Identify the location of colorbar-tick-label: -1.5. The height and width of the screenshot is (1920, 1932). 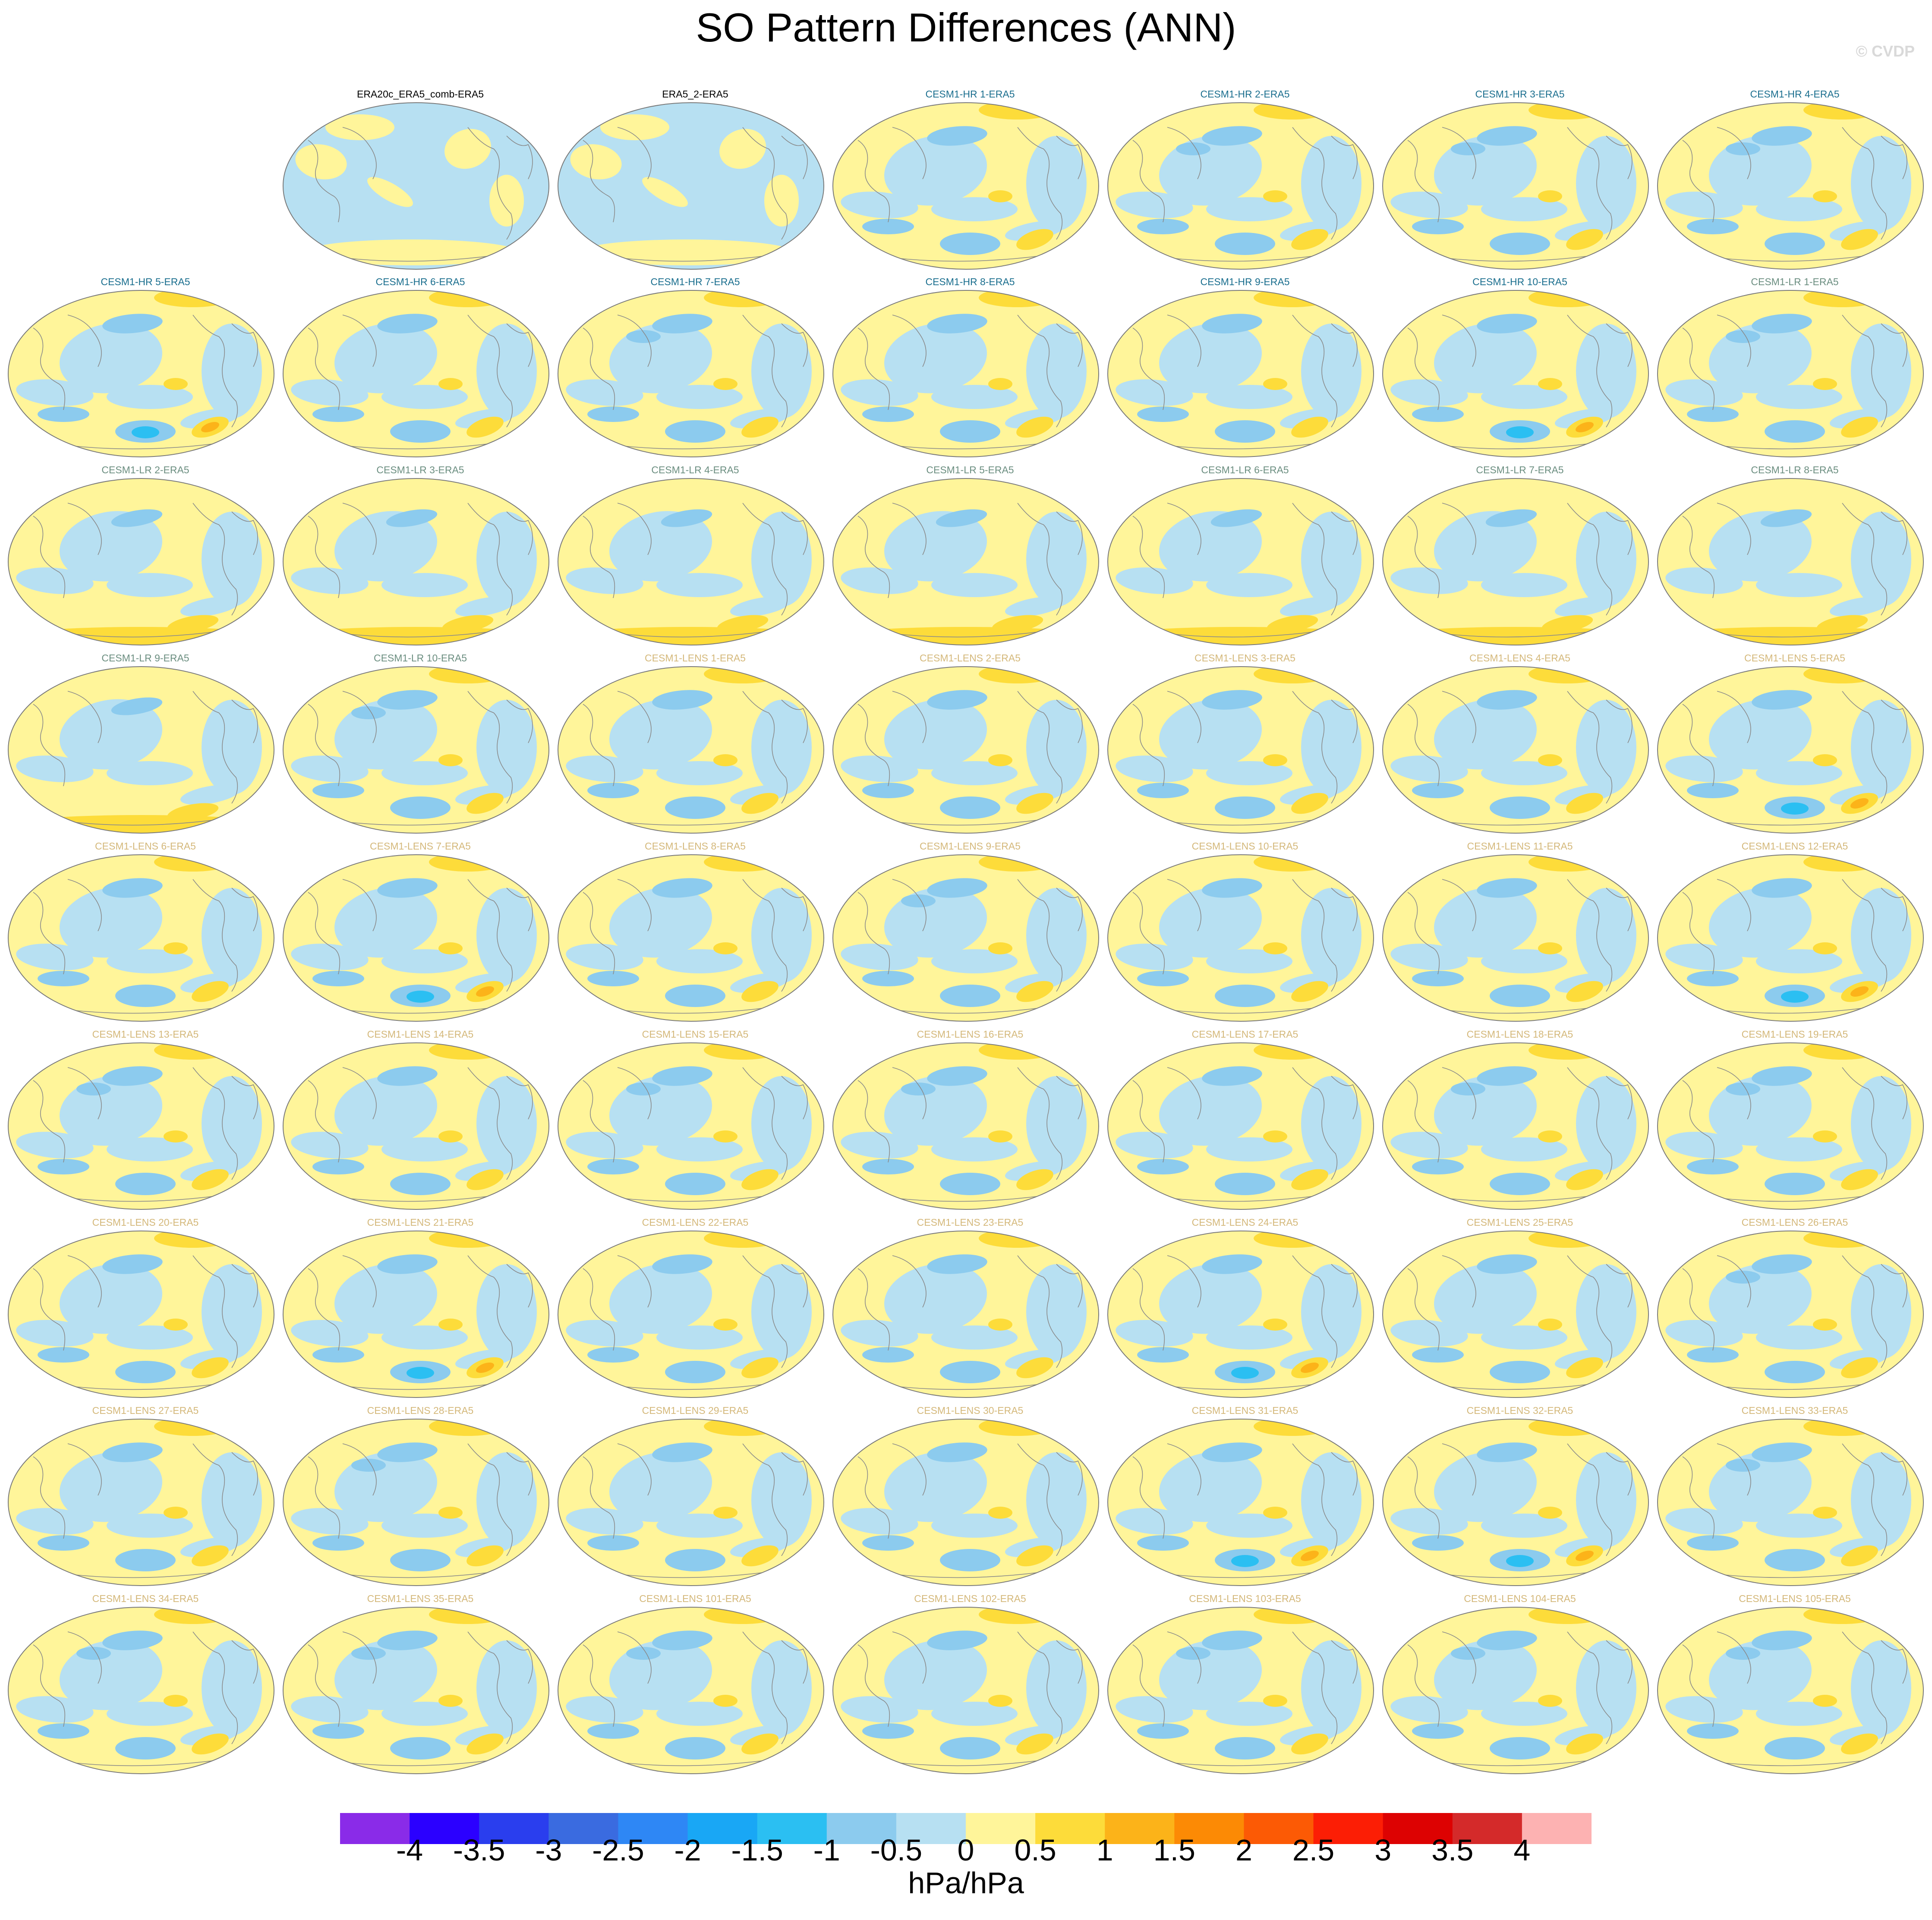
(757, 1850).